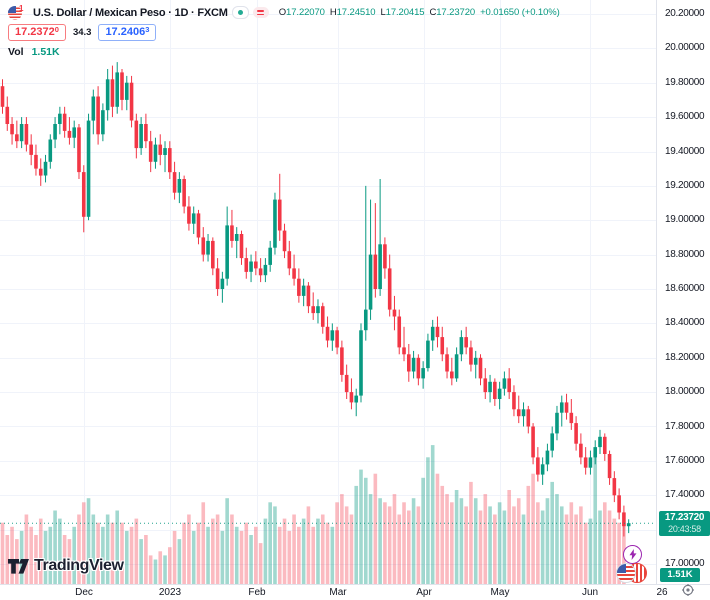 Image resolution: width=710 pixels, height=600 pixels. Describe the element at coordinates (66, 566) in the screenshot. I see `tradingview-logo: TradingView` at that location.